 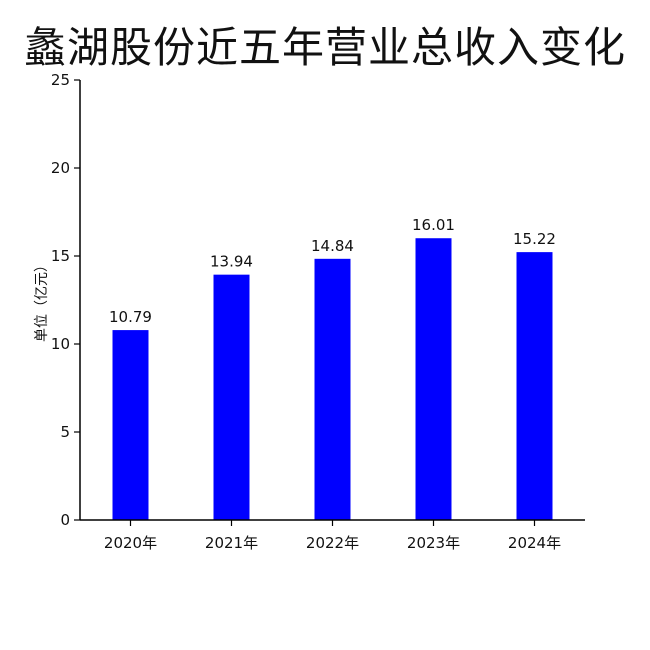 I want to click on x-tick-label: 2023年, so click(x=433, y=543).